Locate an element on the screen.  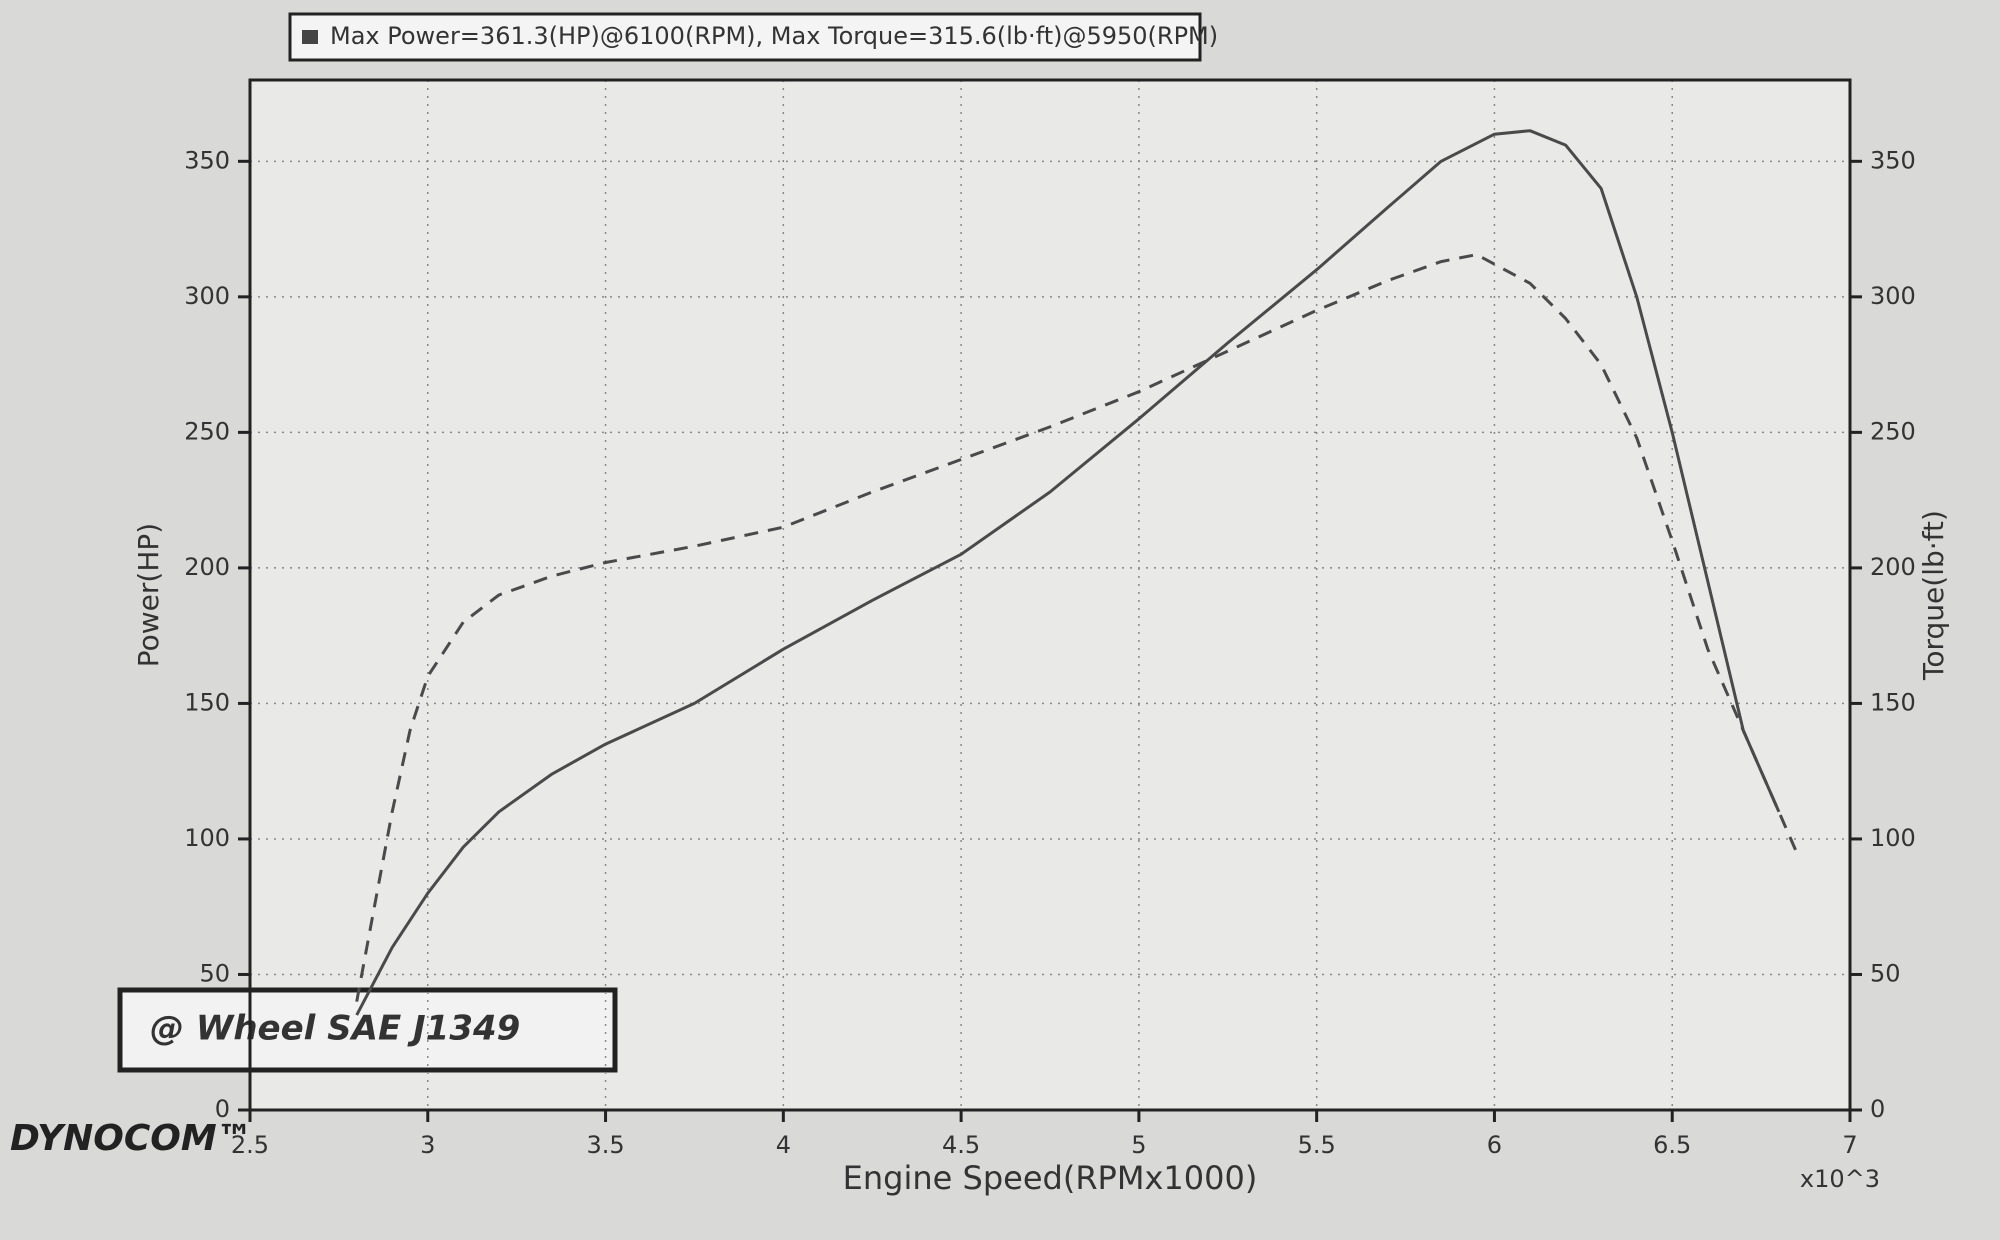
y2-tick-label: 250 is located at coordinates (1893, 431).